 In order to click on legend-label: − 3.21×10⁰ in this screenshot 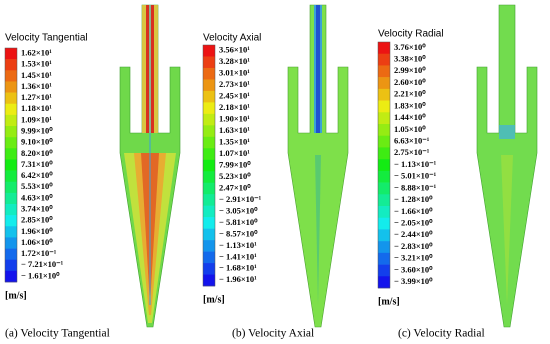, I will do `click(413, 258)`.